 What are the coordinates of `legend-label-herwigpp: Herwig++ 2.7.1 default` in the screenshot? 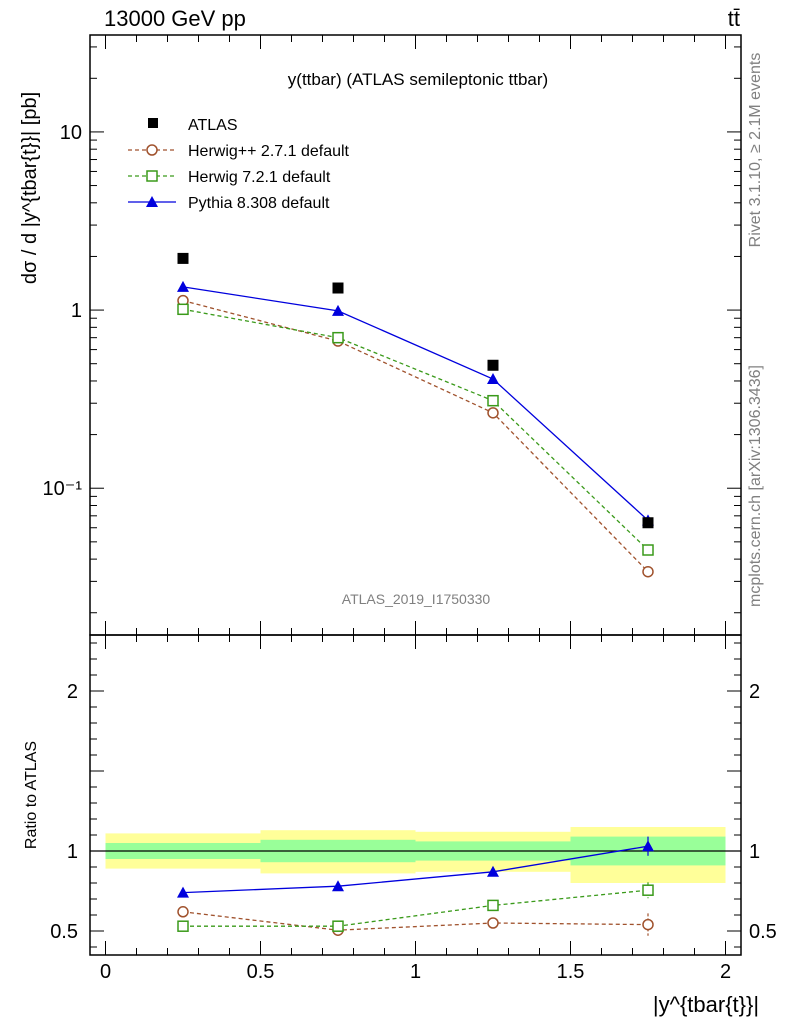 It's located at (269, 151).